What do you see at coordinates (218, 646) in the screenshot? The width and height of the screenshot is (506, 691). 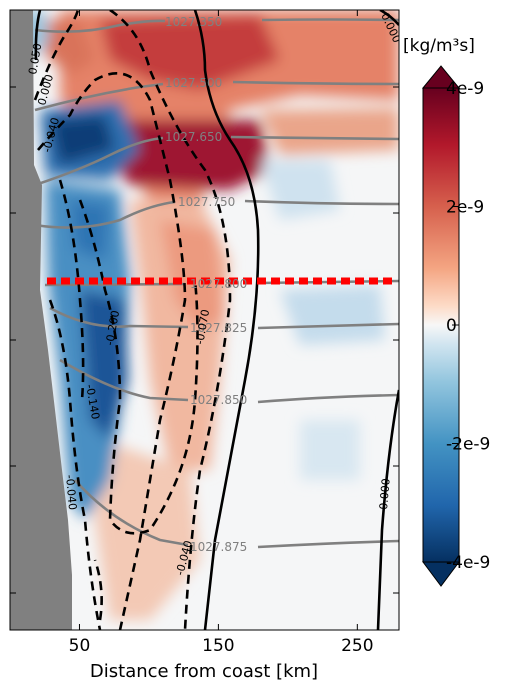 I see `x-tick-label: 150` at bounding box center [218, 646].